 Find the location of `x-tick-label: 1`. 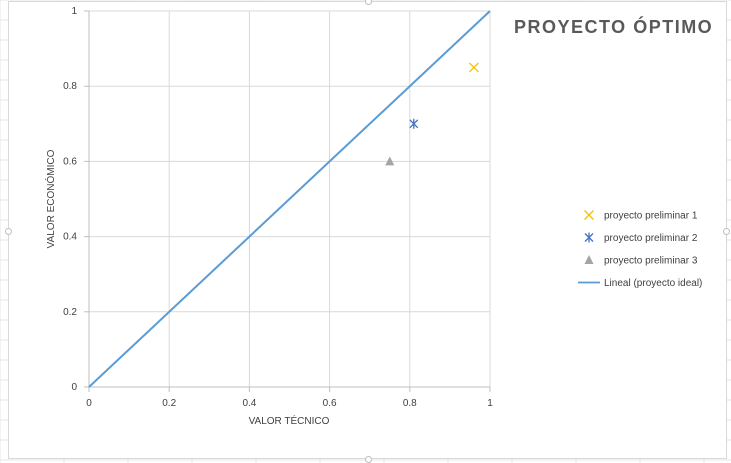

x-tick-label: 1 is located at coordinates (490, 403).